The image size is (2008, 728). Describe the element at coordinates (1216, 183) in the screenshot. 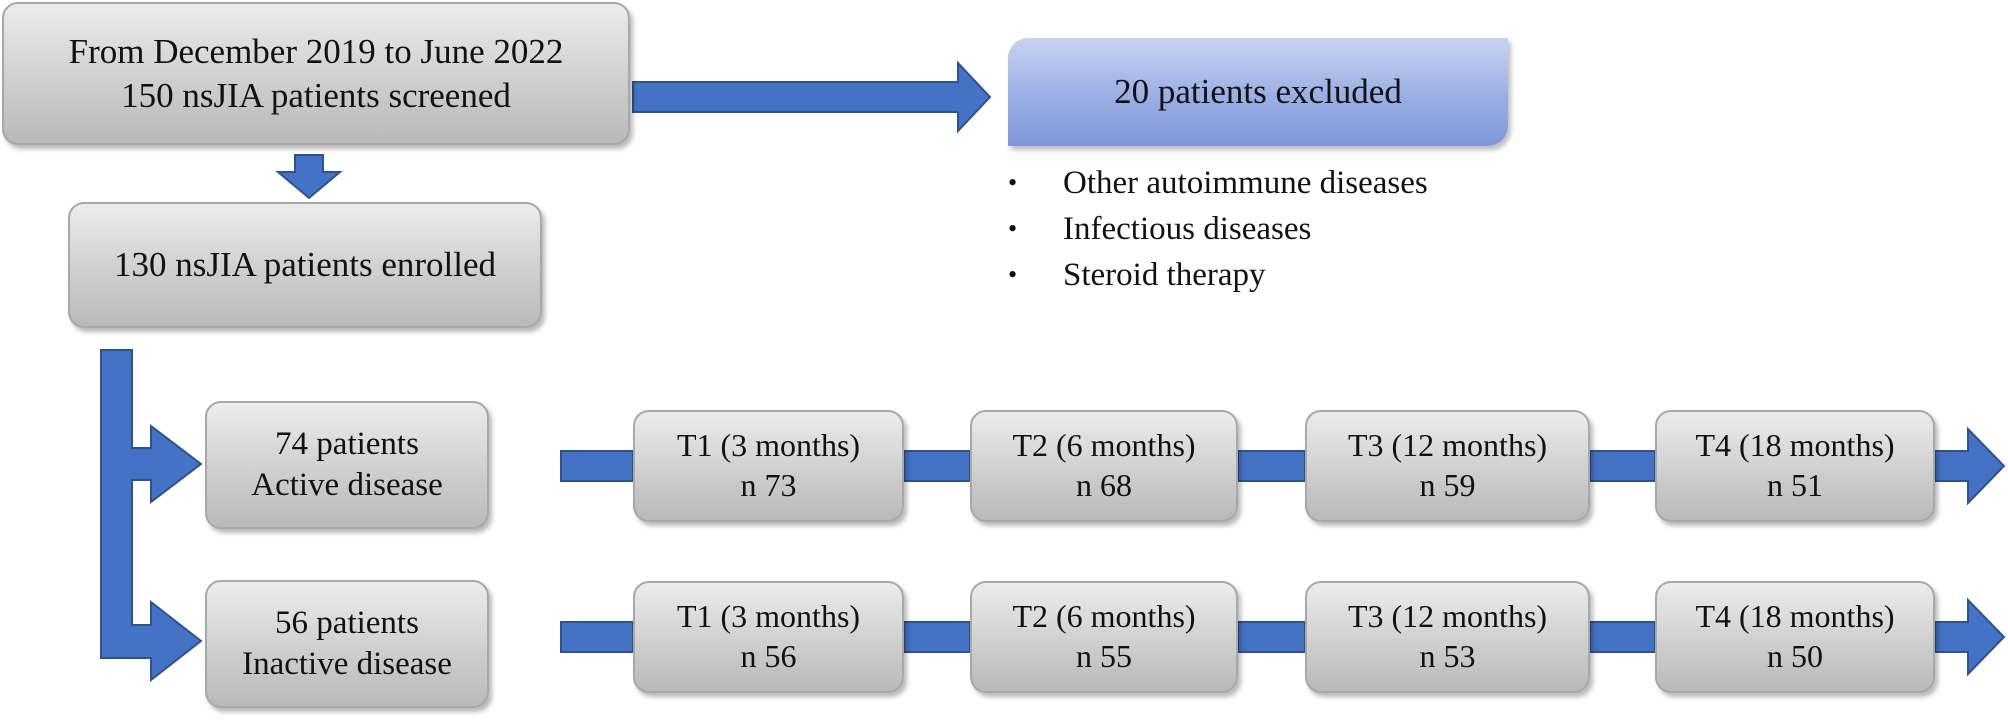

I see `exclusion-reason: Other autoimmune diseases` at that location.